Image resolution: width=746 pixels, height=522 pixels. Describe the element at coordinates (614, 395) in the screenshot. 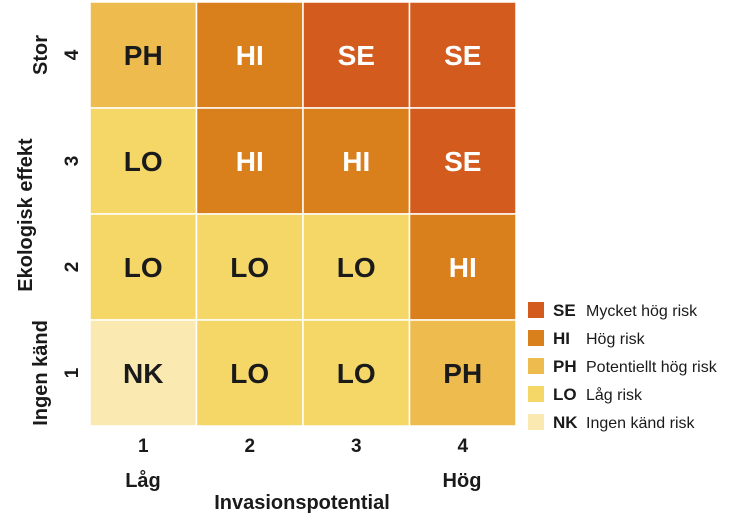

I see `legend-label: Låg risk` at that location.